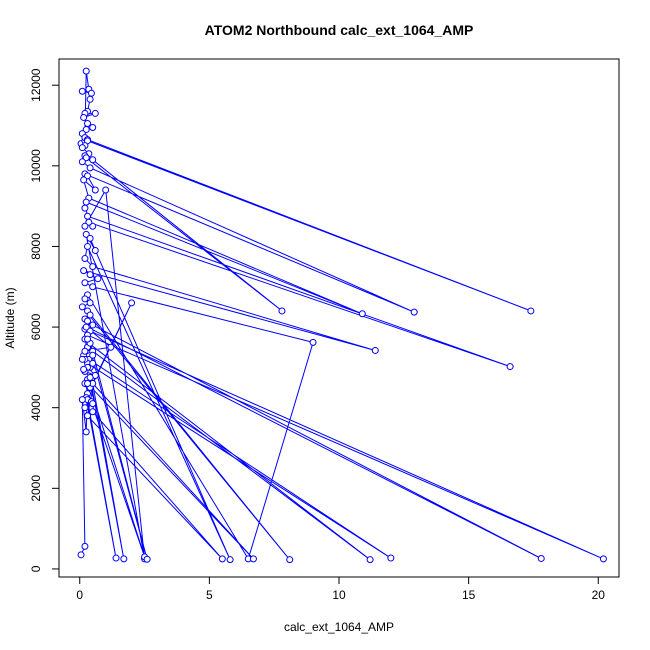  I want to click on y-axis: 0 2000 4000 6000 8000 10000 12000, so click(44, 320).